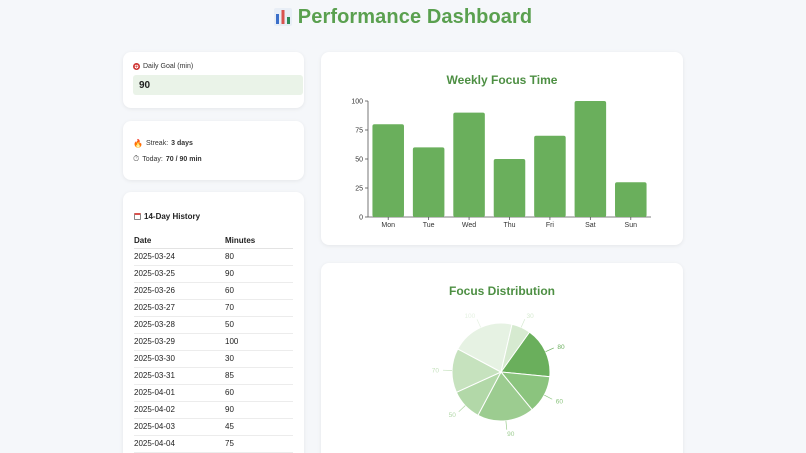 Image resolution: width=806 pixels, height=453 pixels. I want to click on history-minutes-cell: 80, so click(259, 257).